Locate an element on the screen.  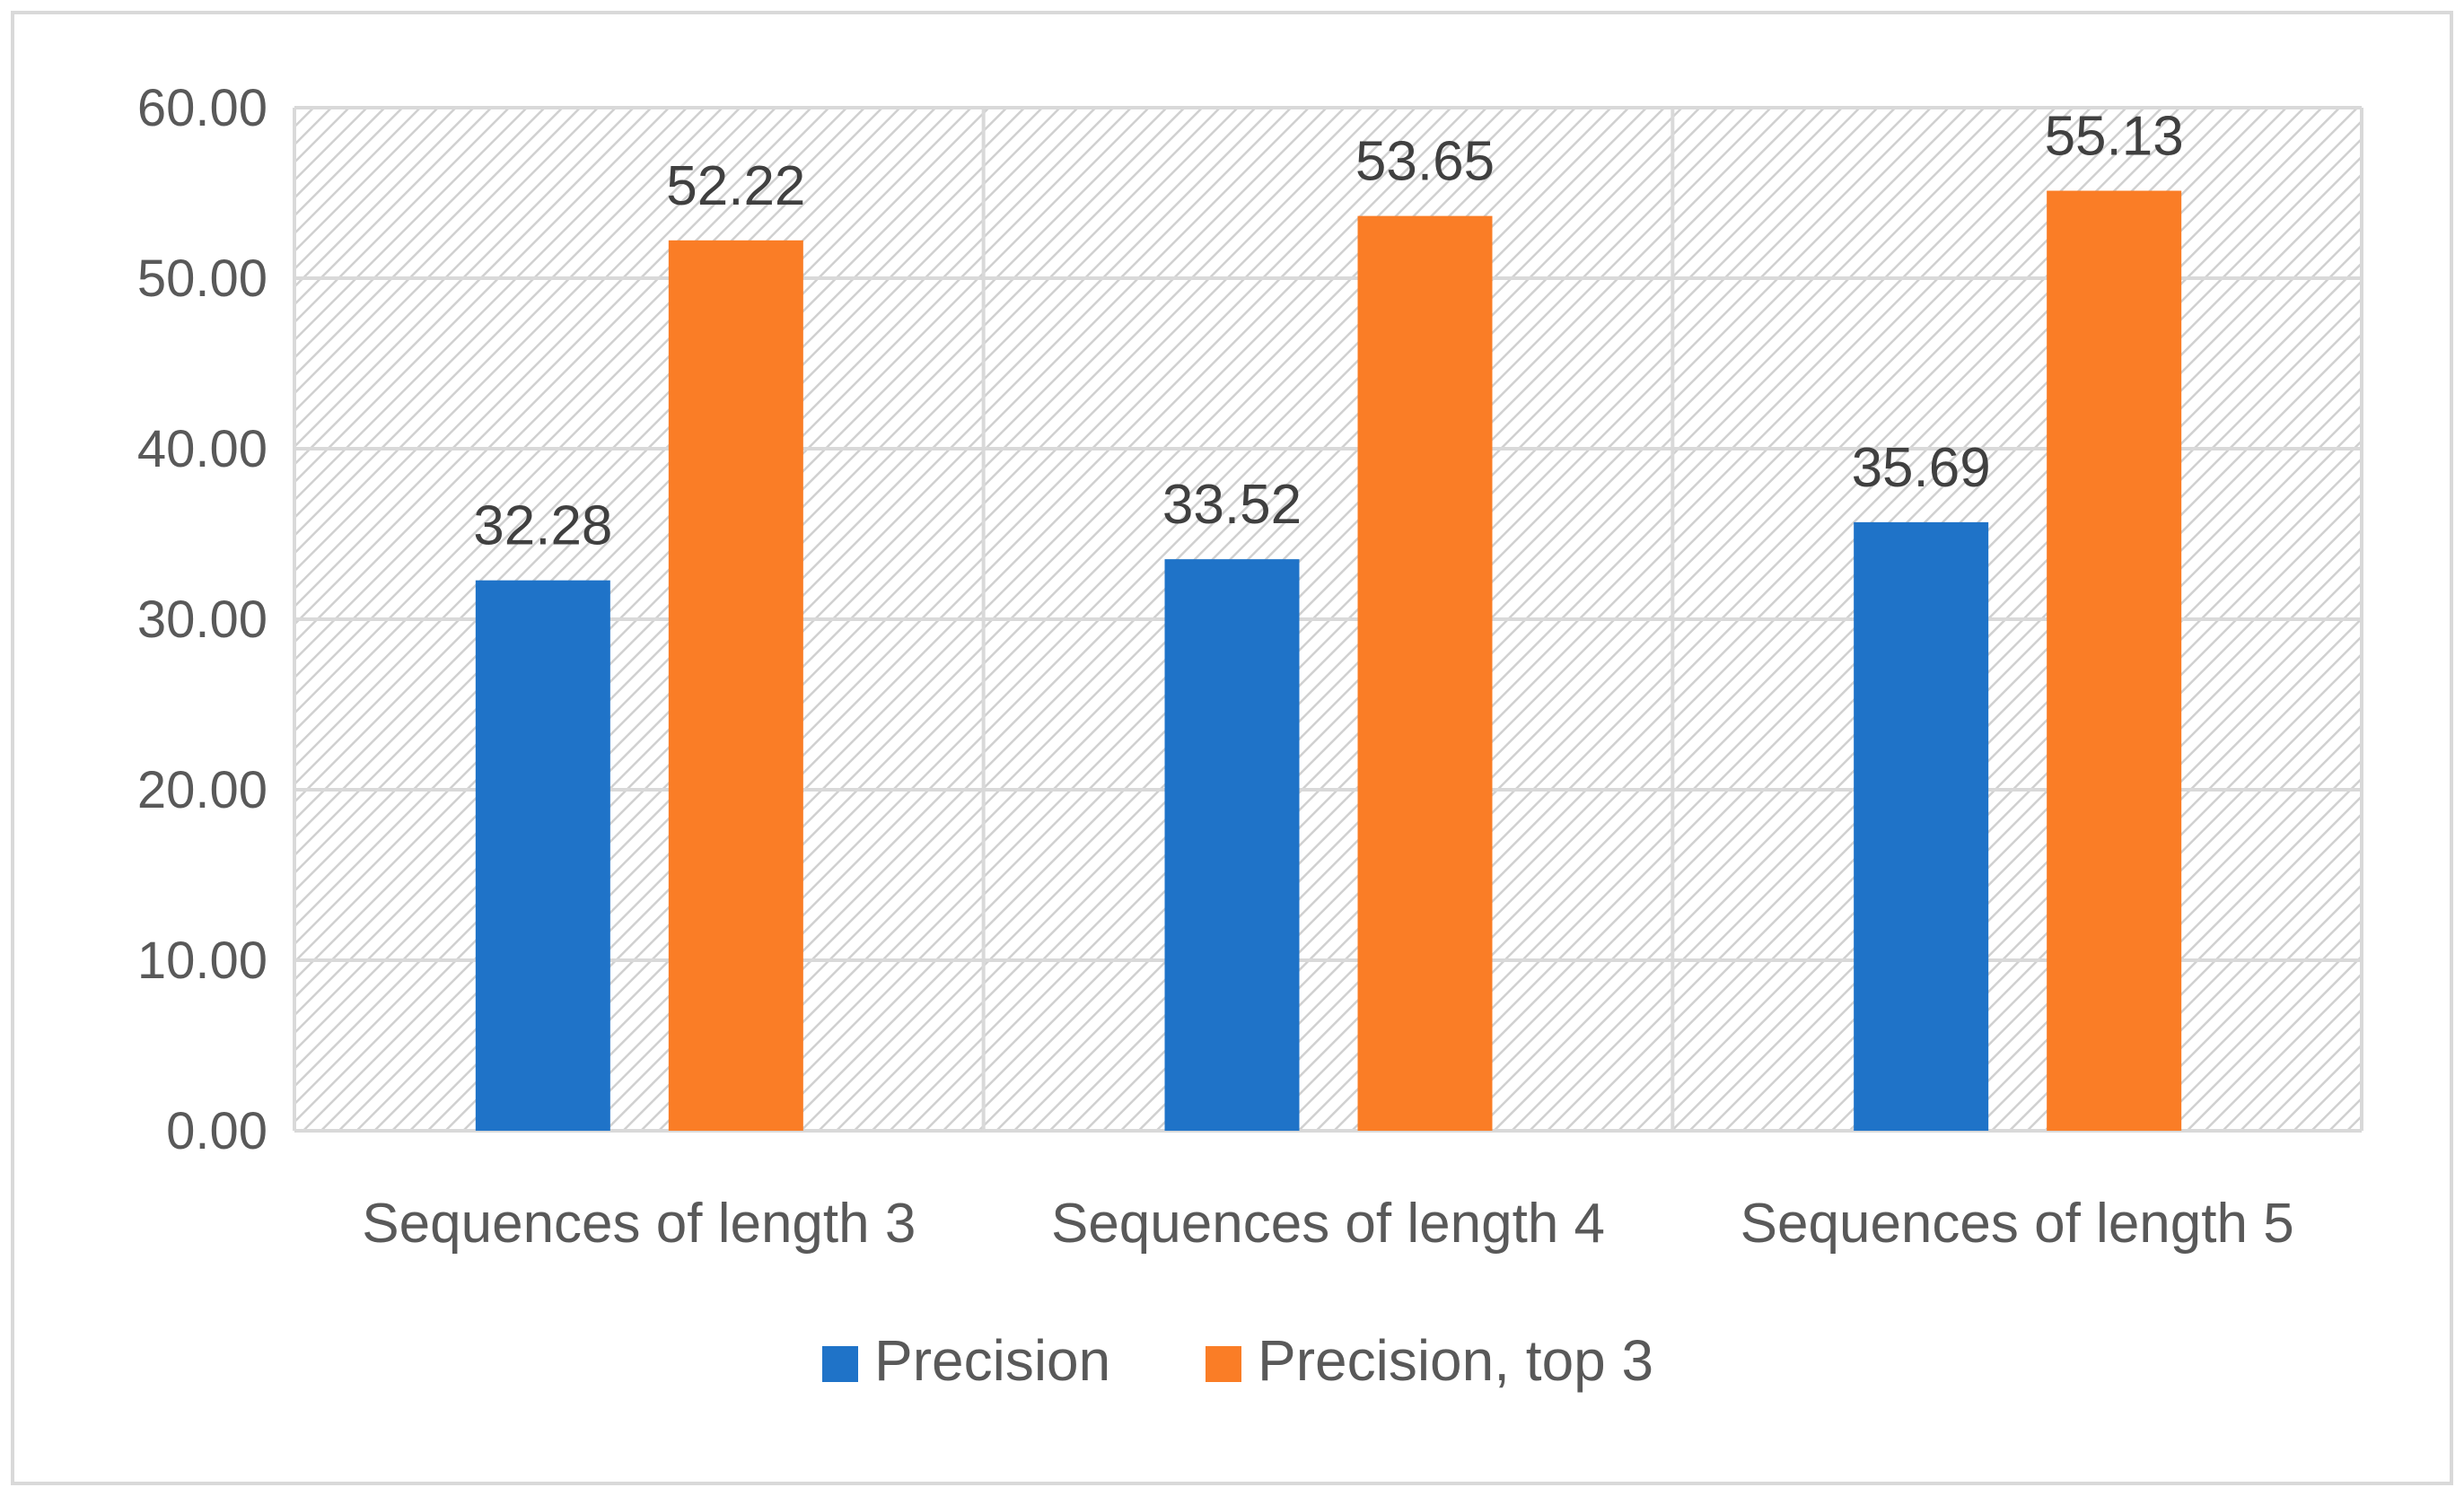
data-label: 33.52 is located at coordinates (1232, 505).